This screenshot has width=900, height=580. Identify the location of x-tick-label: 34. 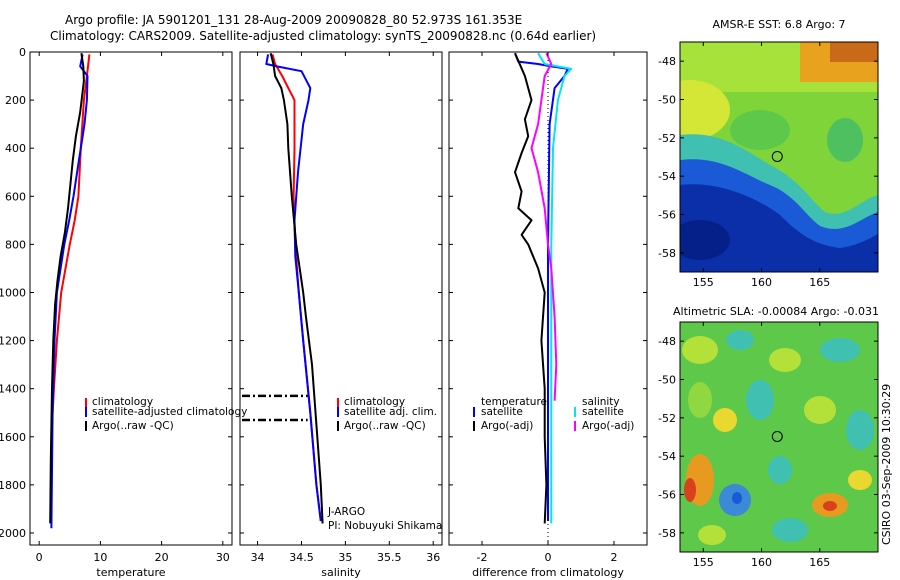
(258, 557).